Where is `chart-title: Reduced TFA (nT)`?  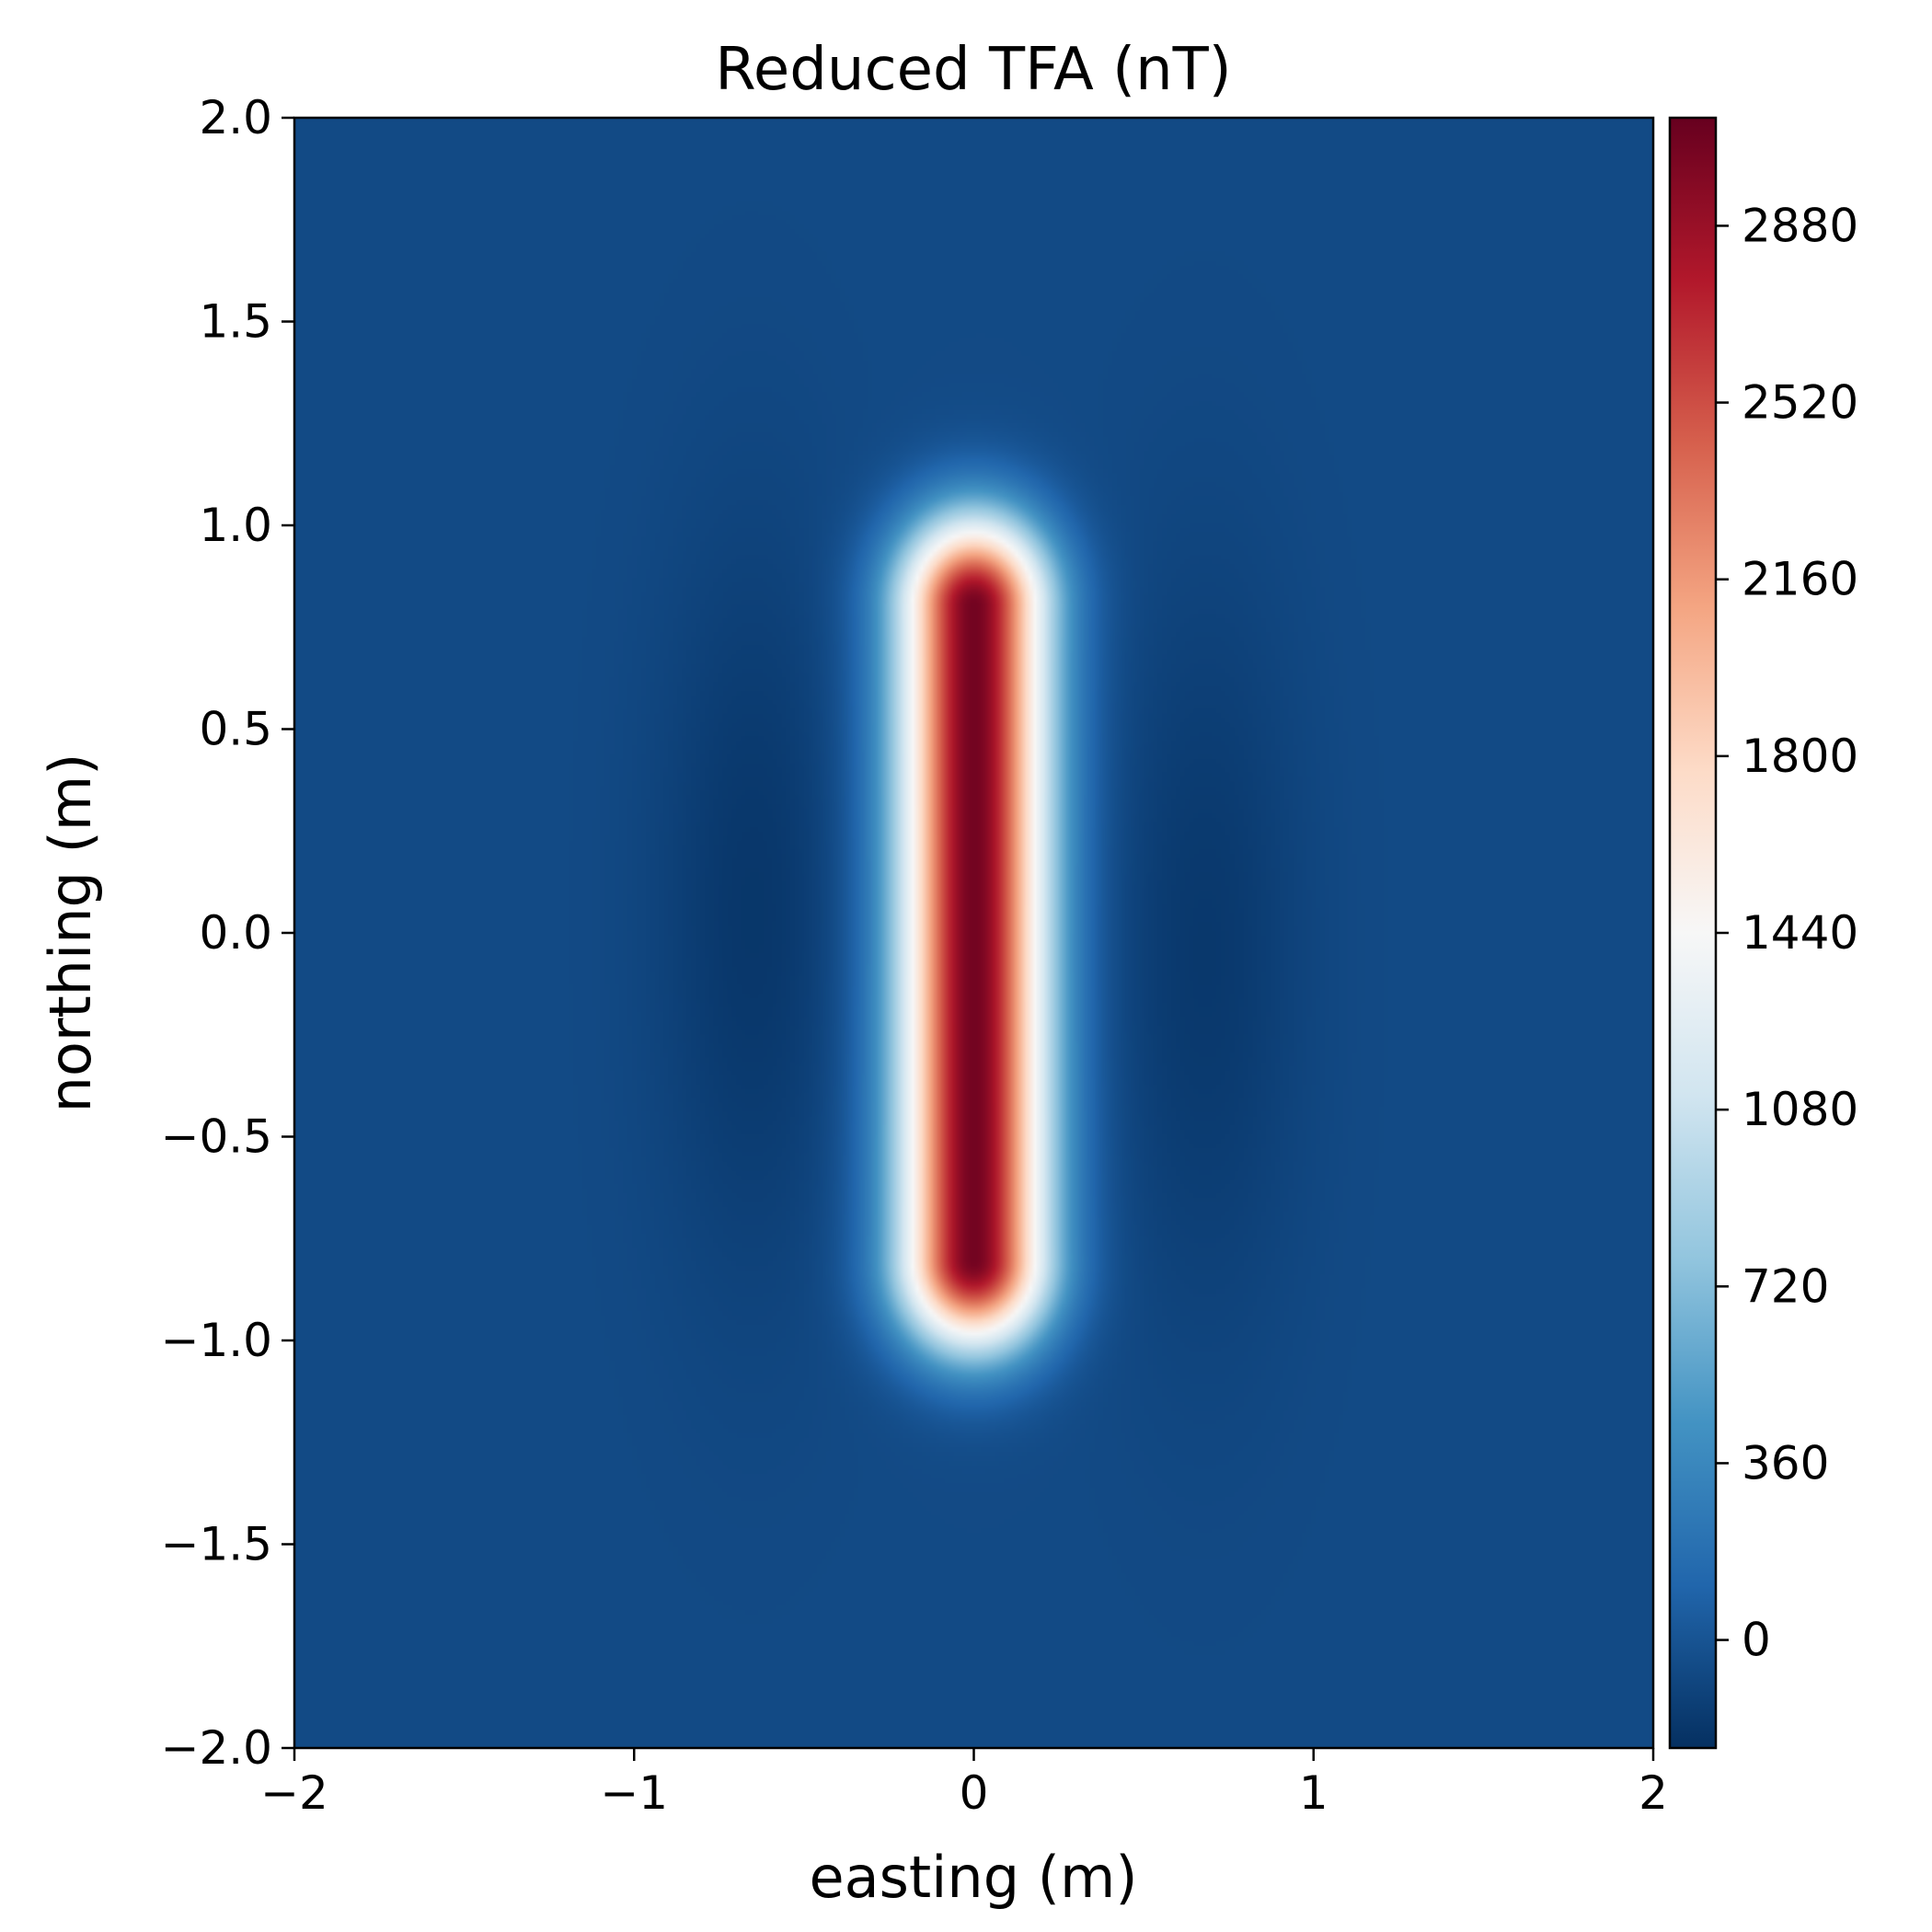
chart-title: Reduced TFA (nT) is located at coordinates (973, 70).